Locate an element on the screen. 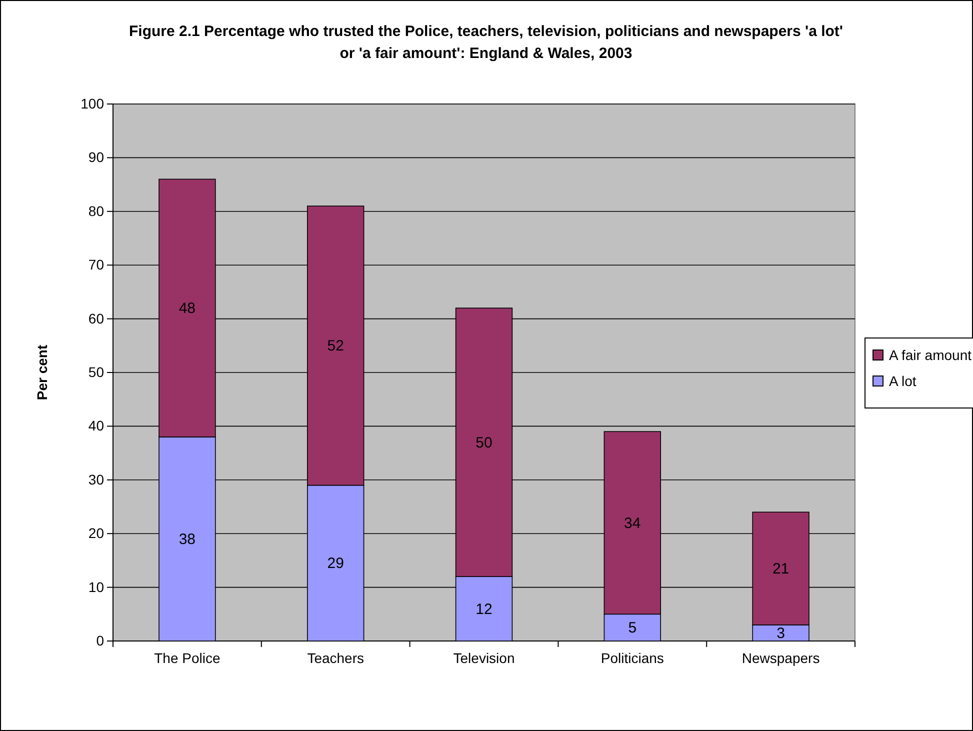 The image size is (973, 731). y-tick-label: 100 is located at coordinates (92, 103).